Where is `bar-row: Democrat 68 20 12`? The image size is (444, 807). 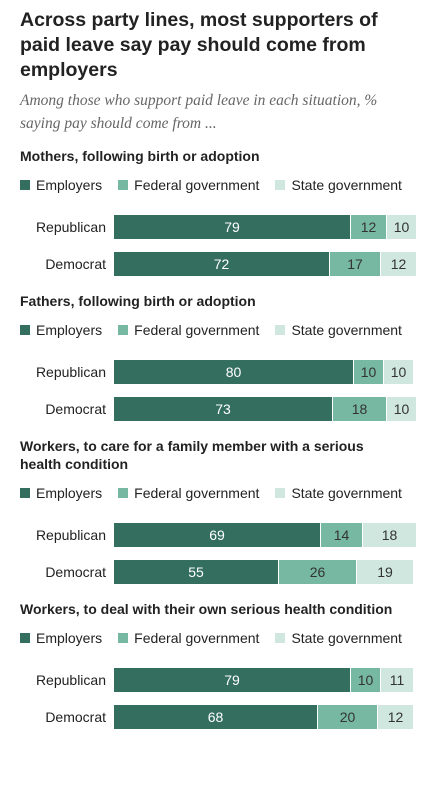 bar-row: Democrat 68 20 12 is located at coordinates (222, 717).